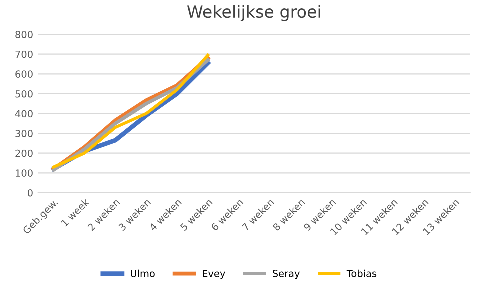 Image resolution: width=480 pixels, height=288 pixels. What do you see at coordinates (24, 134) in the screenshot?
I see `y-tick-label: 300` at bounding box center [24, 134].